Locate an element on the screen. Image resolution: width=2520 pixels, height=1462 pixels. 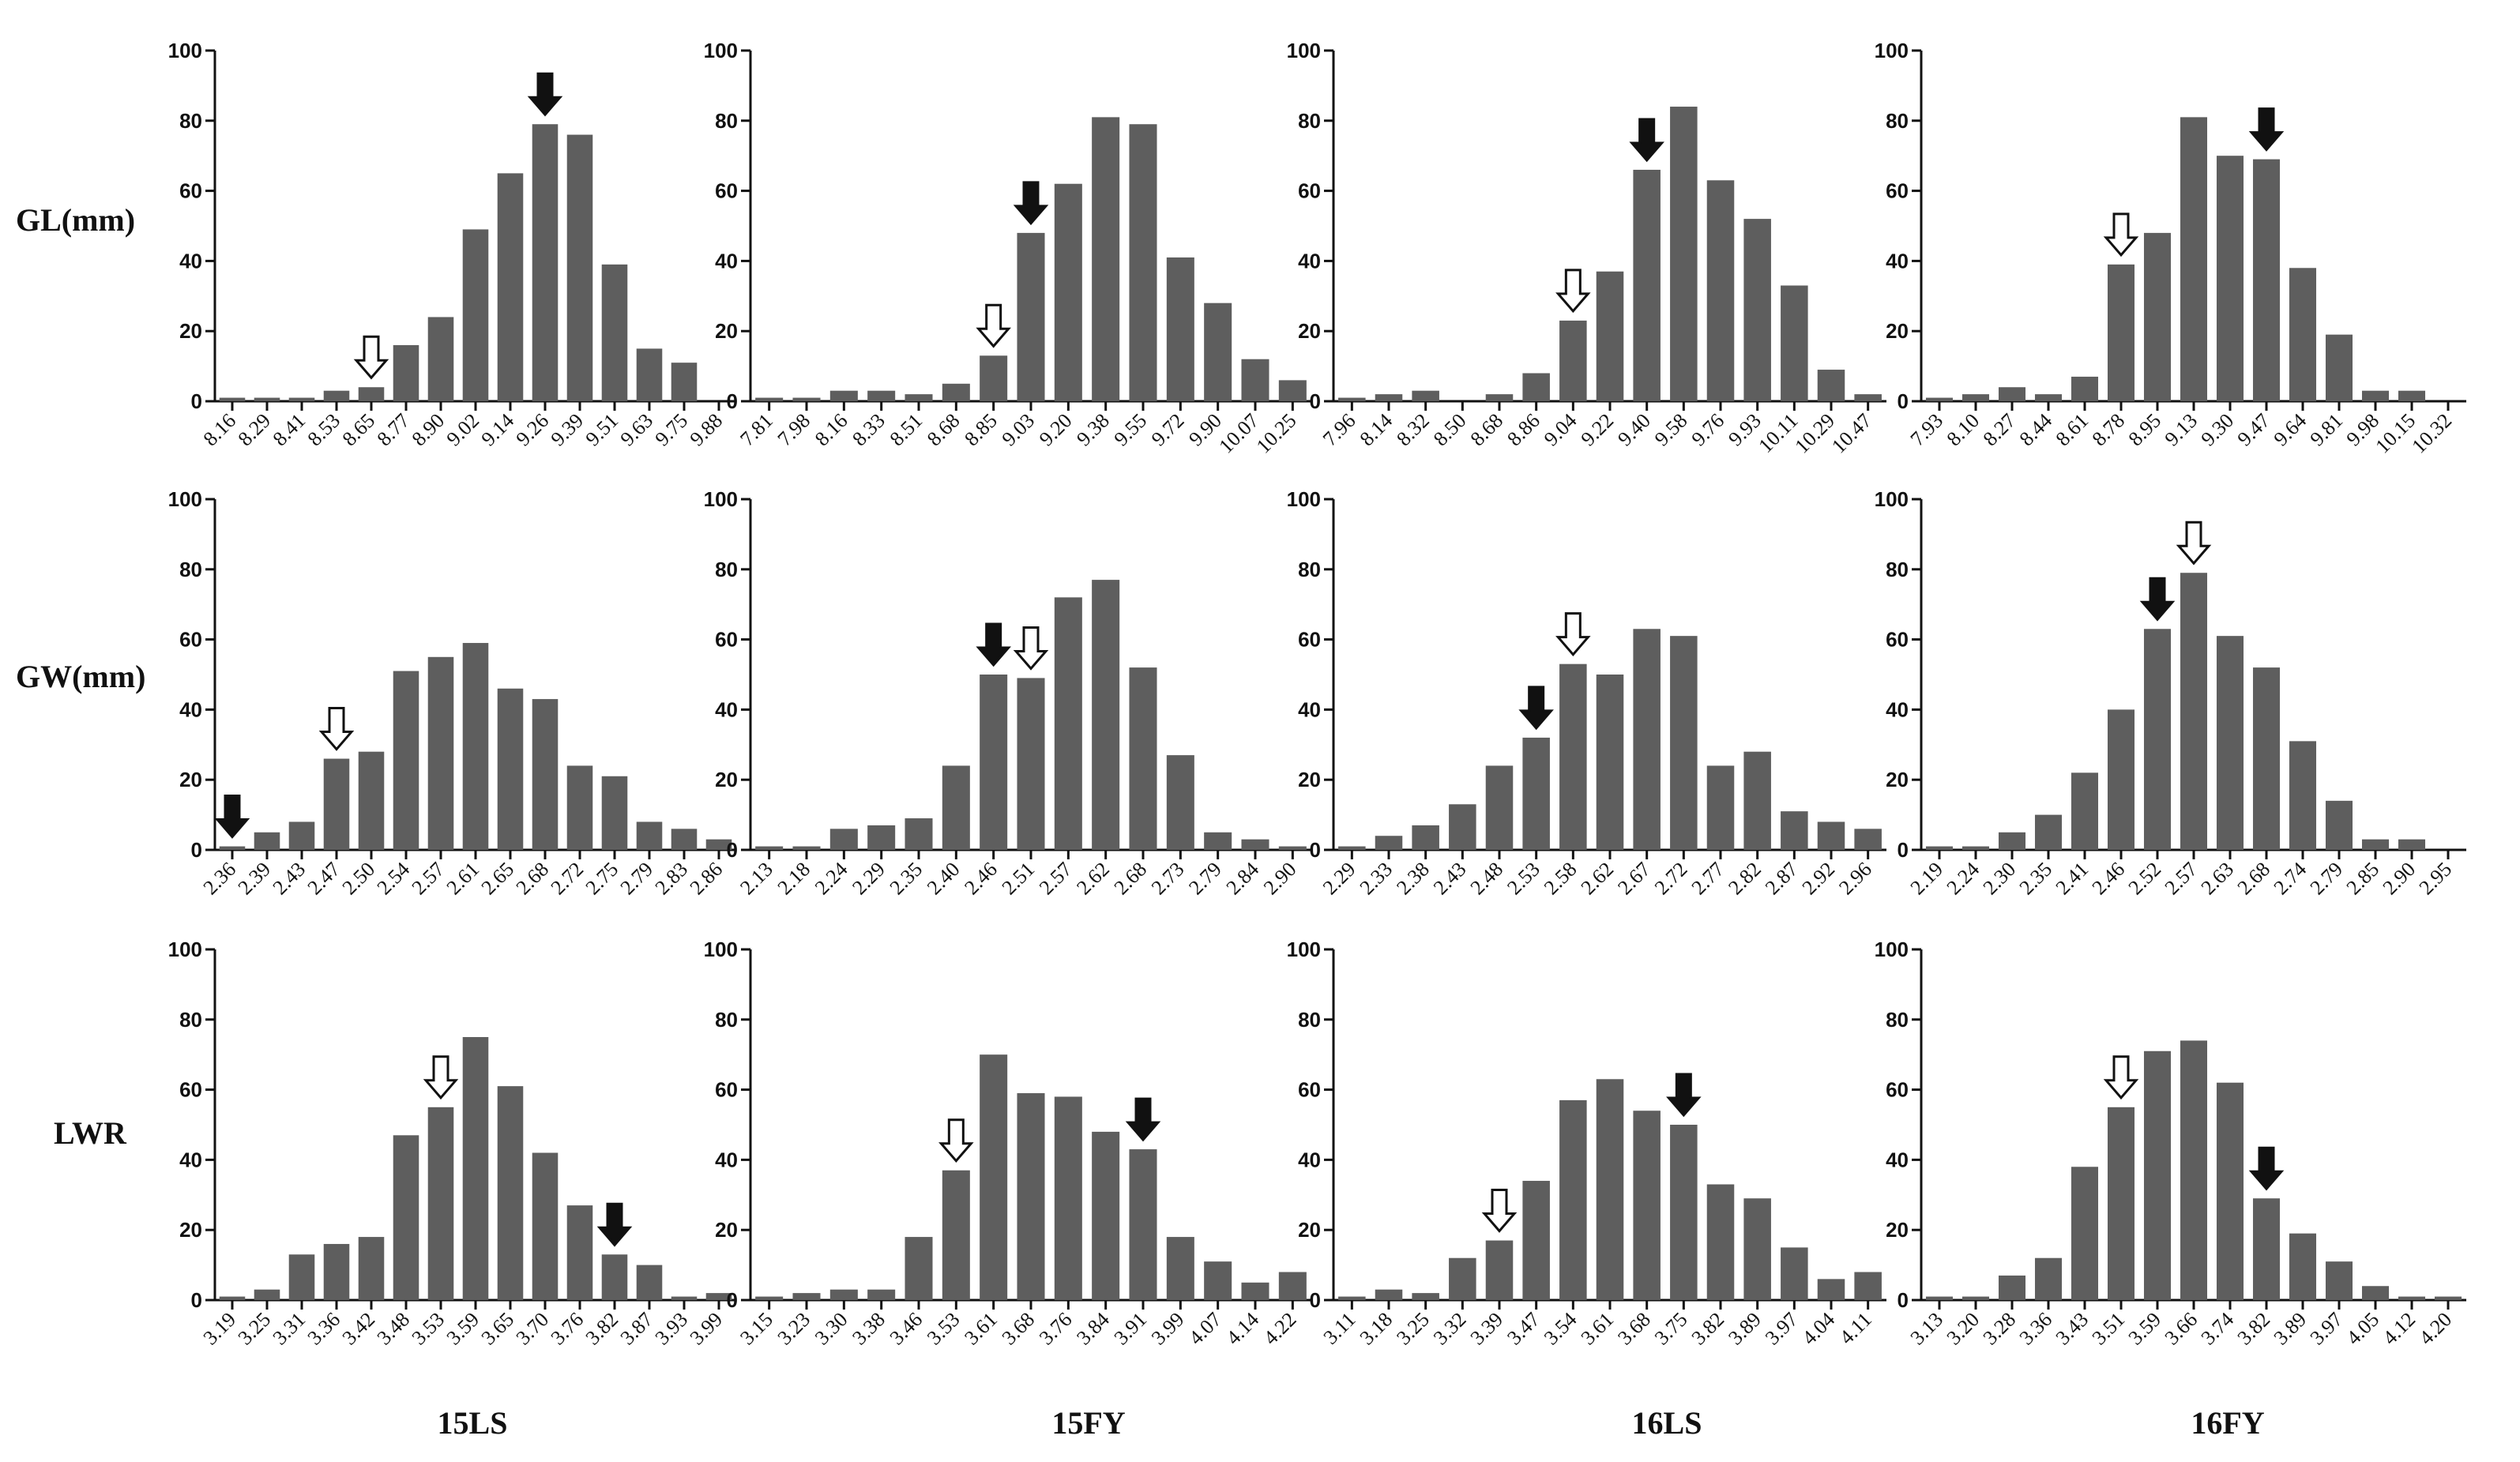
x-tick-label: 2.86 is located at coordinates (707, 879).